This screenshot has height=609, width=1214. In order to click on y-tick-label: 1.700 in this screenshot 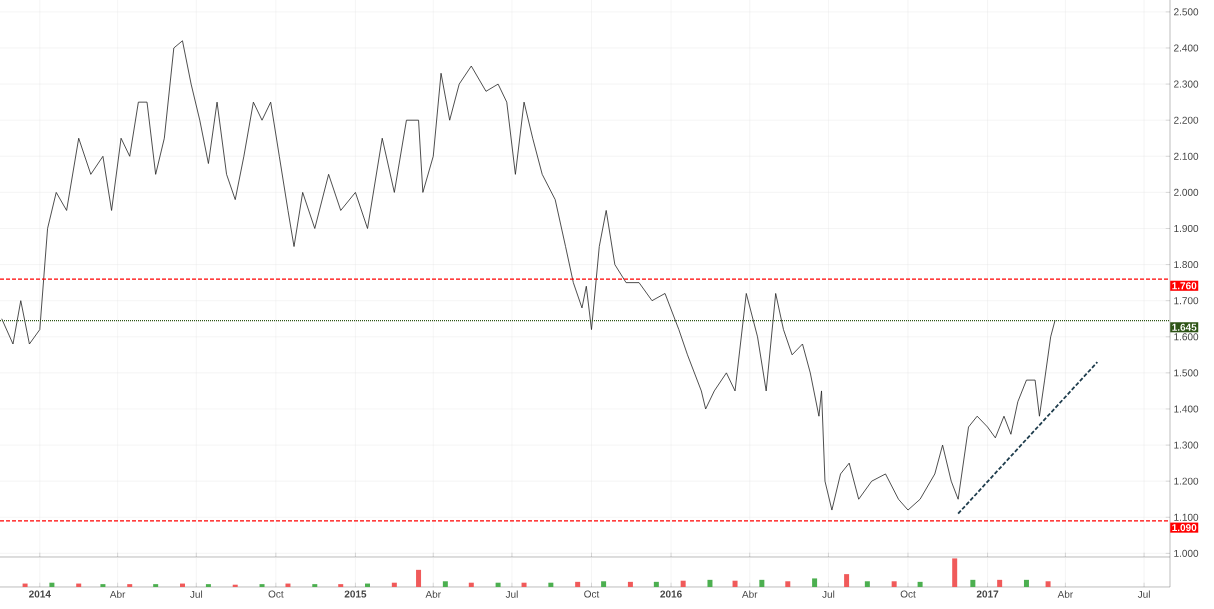, I will do `click(1186, 301)`.